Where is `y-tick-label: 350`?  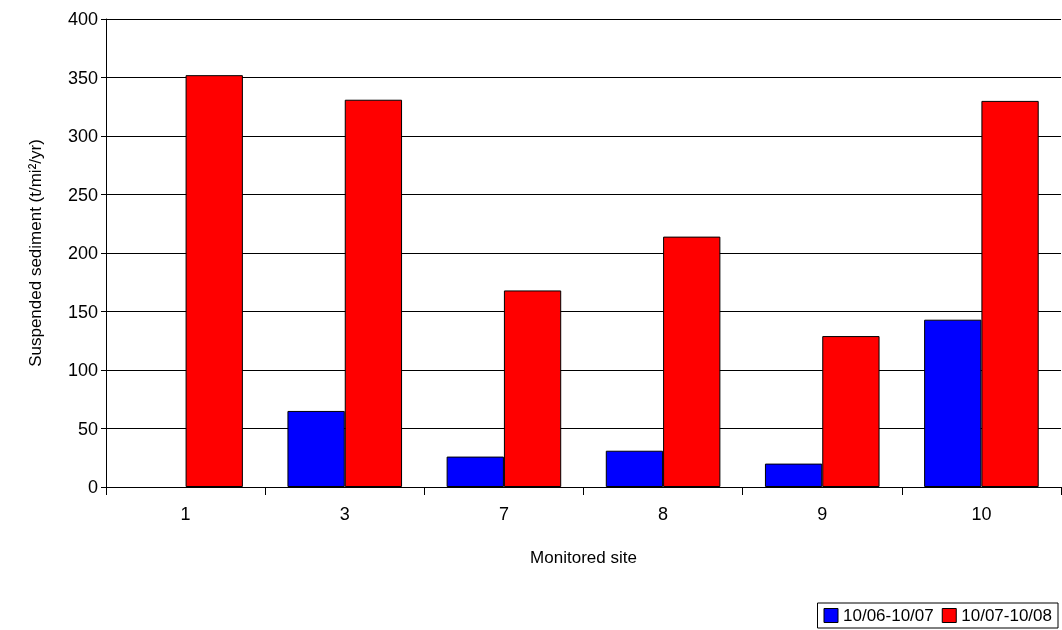
y-tick-label: 350 is located at coordinates (82, 77).